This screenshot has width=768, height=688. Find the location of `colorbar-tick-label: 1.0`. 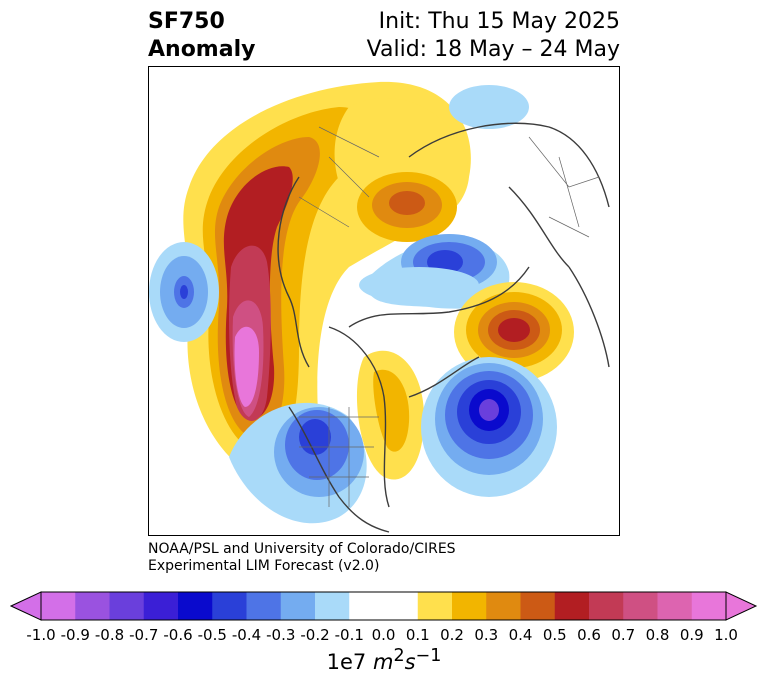

colorbar-tick-label: 1.0 is located at coordinates (726, 635).